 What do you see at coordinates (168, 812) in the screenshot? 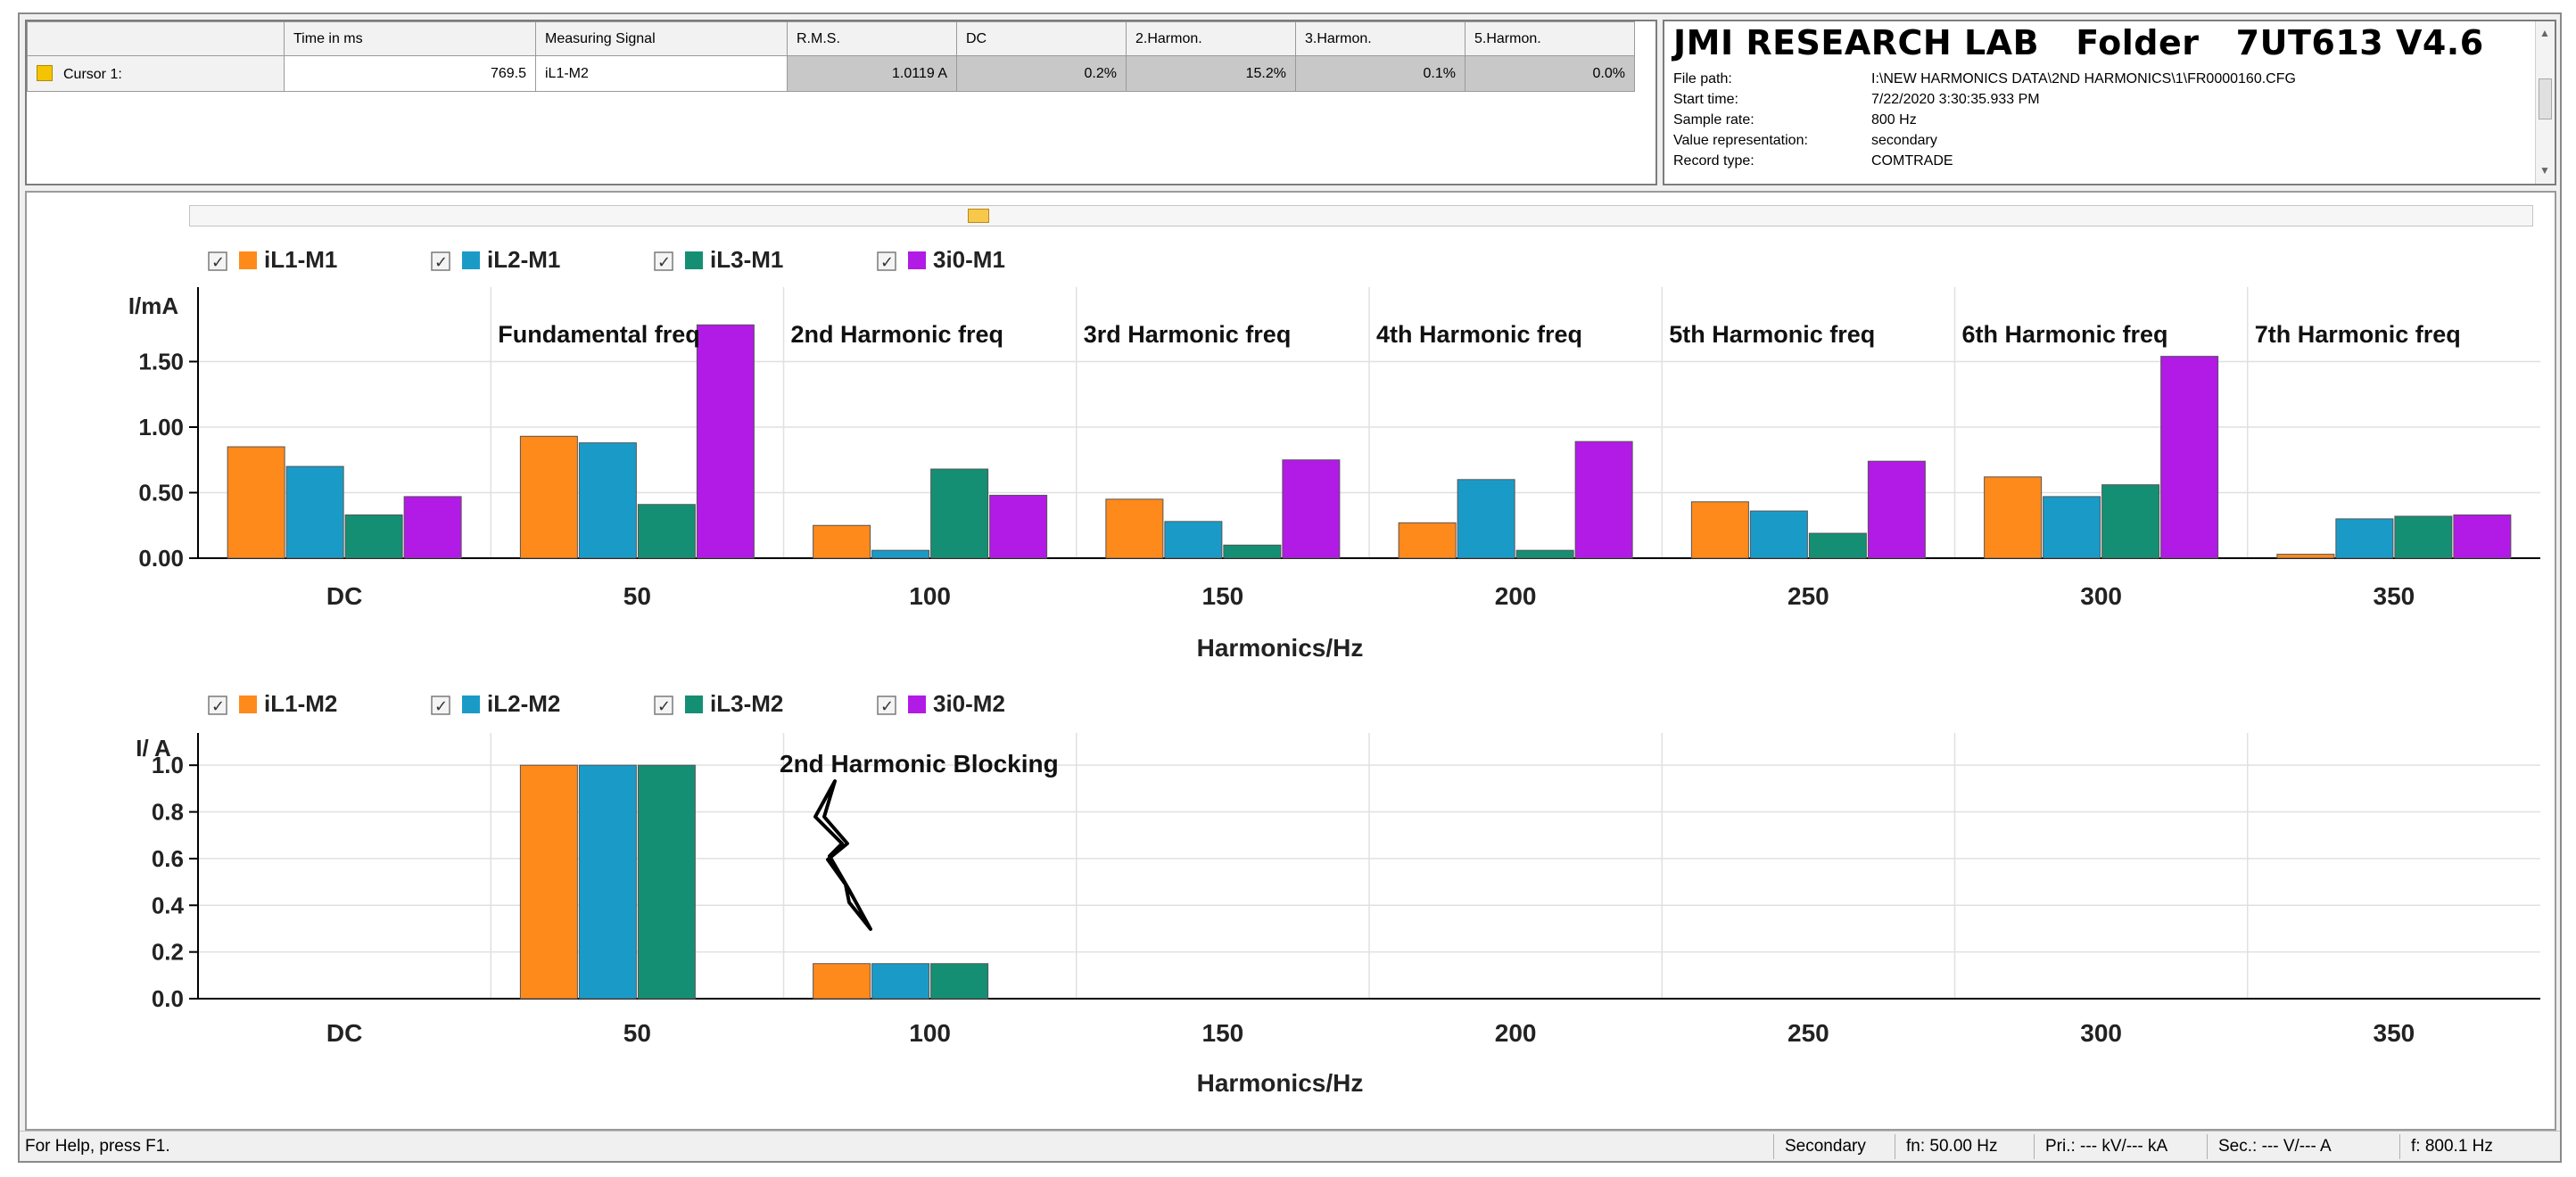
I see `y-tick-label: 0.8` at bounding box center [168, 812].